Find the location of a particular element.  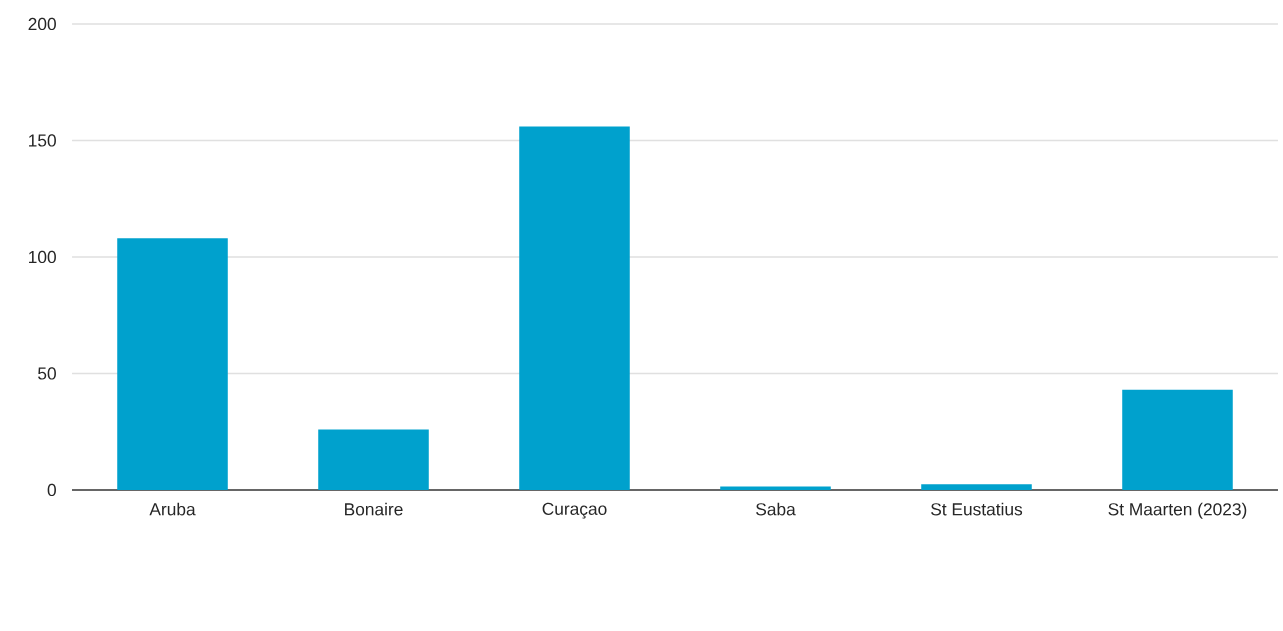

y-tick-label: 200 is located at coordinates (42, 24).